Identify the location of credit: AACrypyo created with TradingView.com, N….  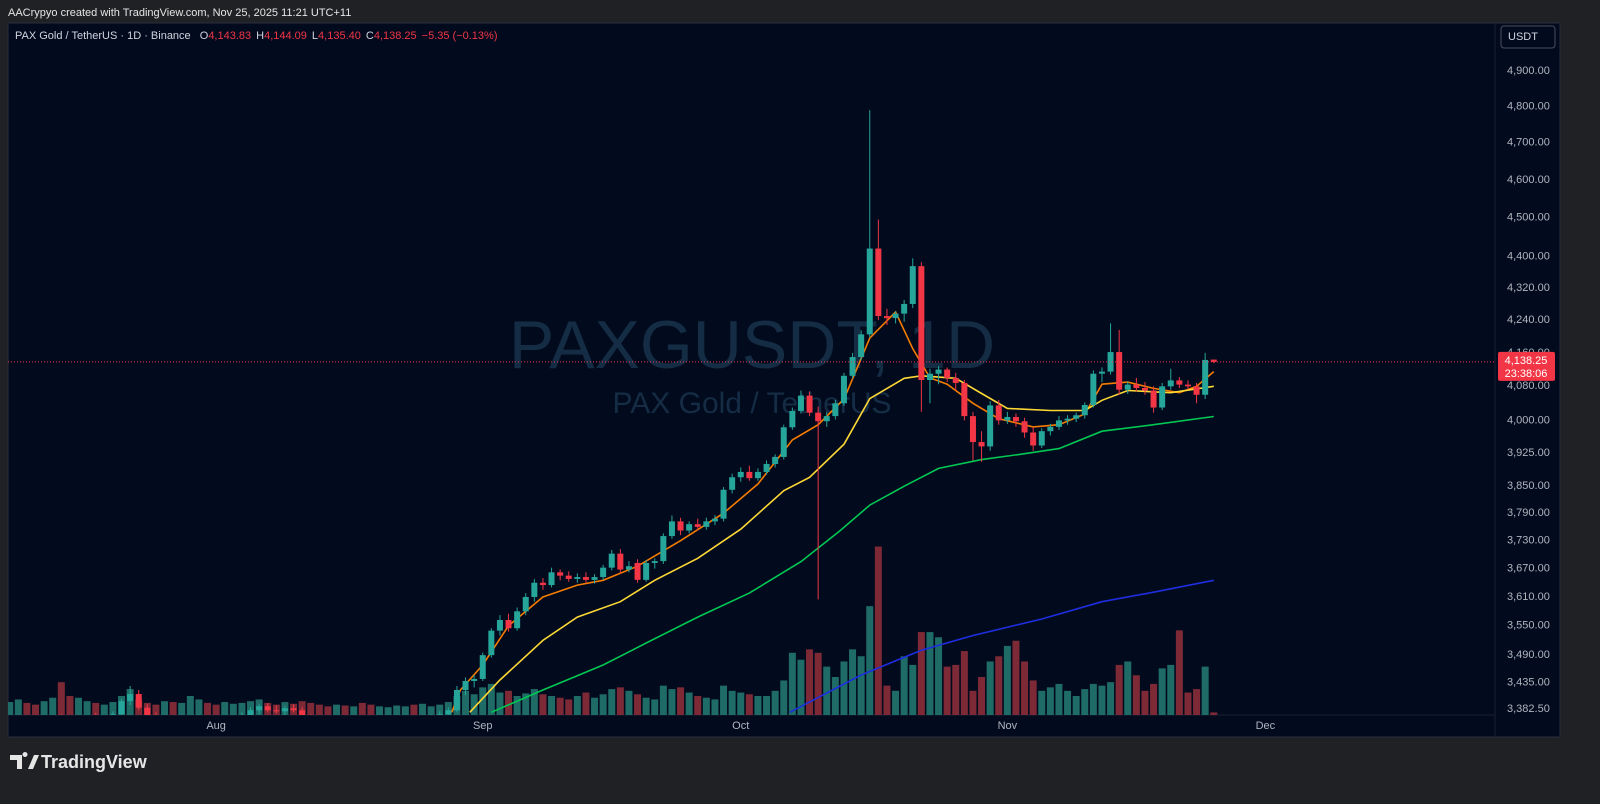
(179, 13).